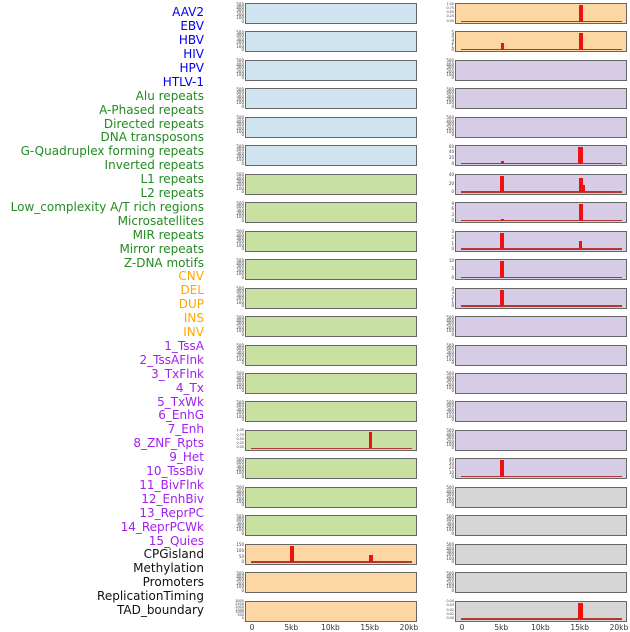 This screenshot has width=630, height=632. What do you see at coordinates (450, 3) in the screenshot?
I see `y-tick-label: 1.00` at bounding box center [450, 3].